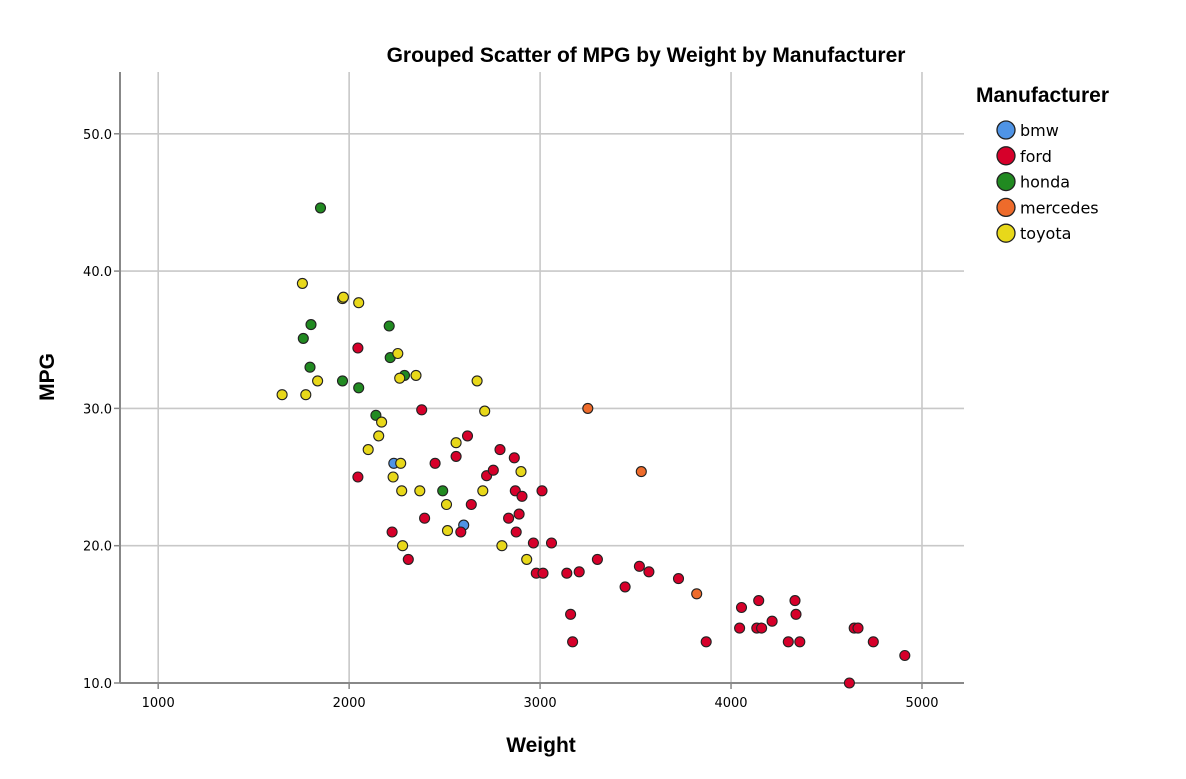 This screenshot has height=779, width=1186. I want to click on legend-label-ford: ford, so click(1036, 156).